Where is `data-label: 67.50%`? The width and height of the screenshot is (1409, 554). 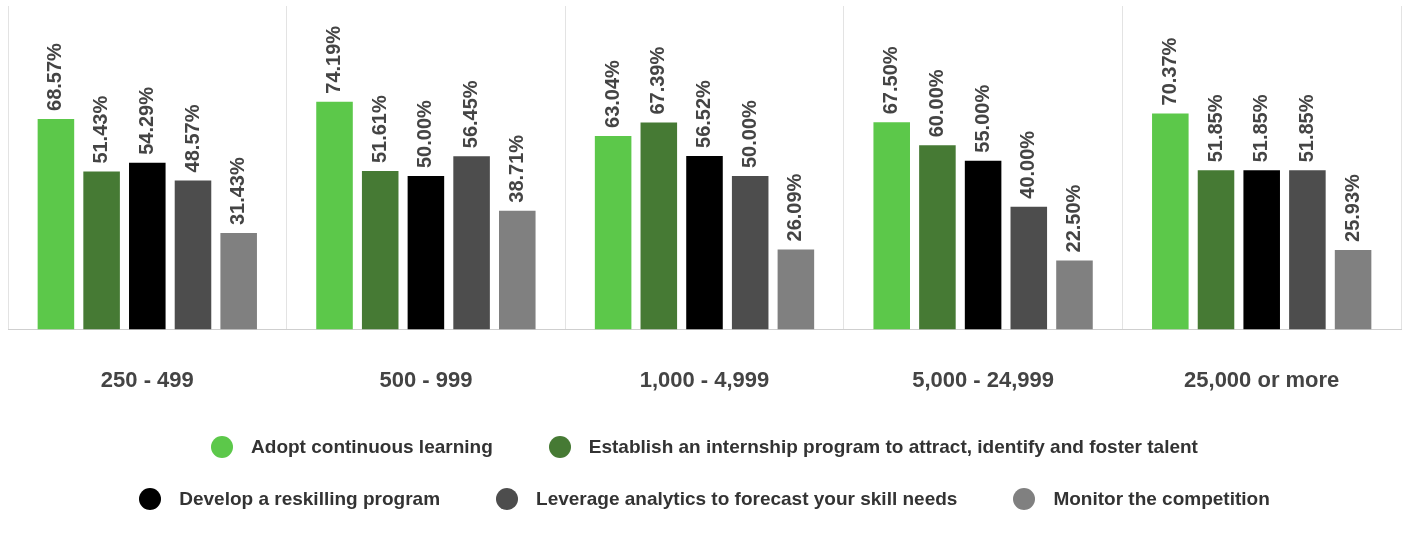
data-label: 67.50% is located at coordinates (890, 80).